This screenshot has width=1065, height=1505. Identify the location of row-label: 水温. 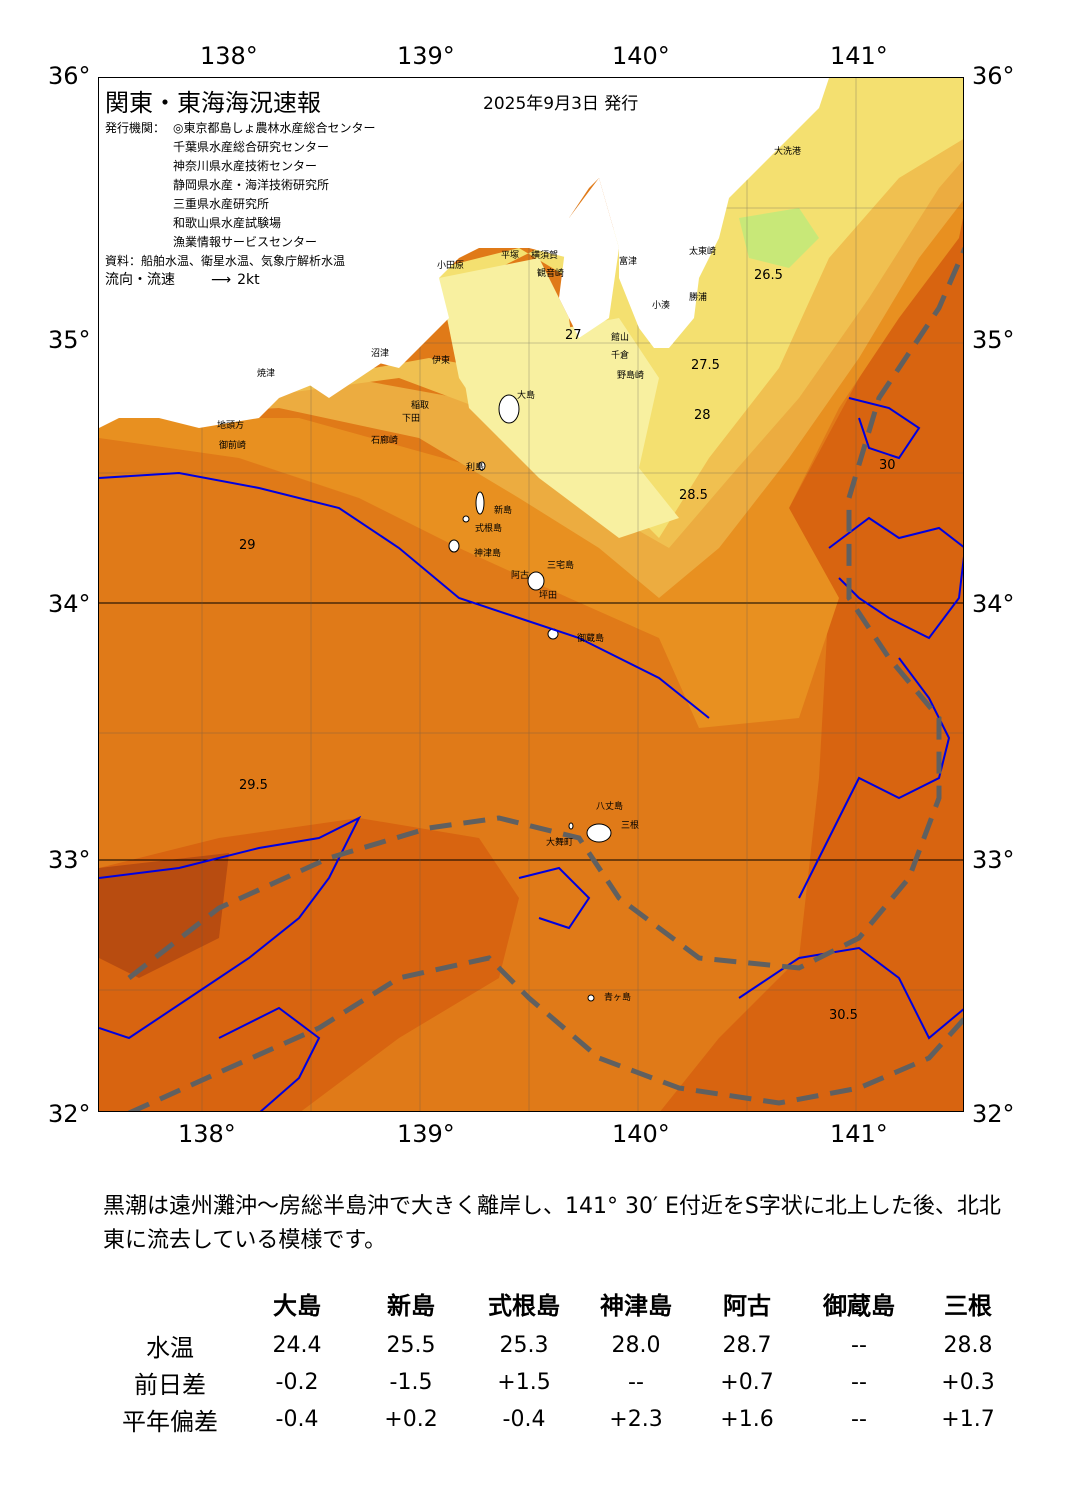
(170, 1348).